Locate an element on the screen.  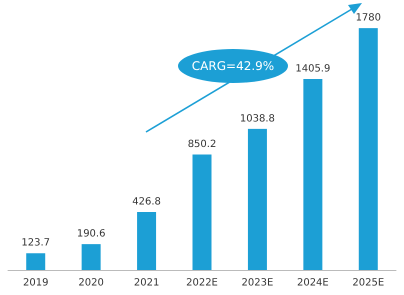
data-label: 426.8 is located at coordinates (146, 202).